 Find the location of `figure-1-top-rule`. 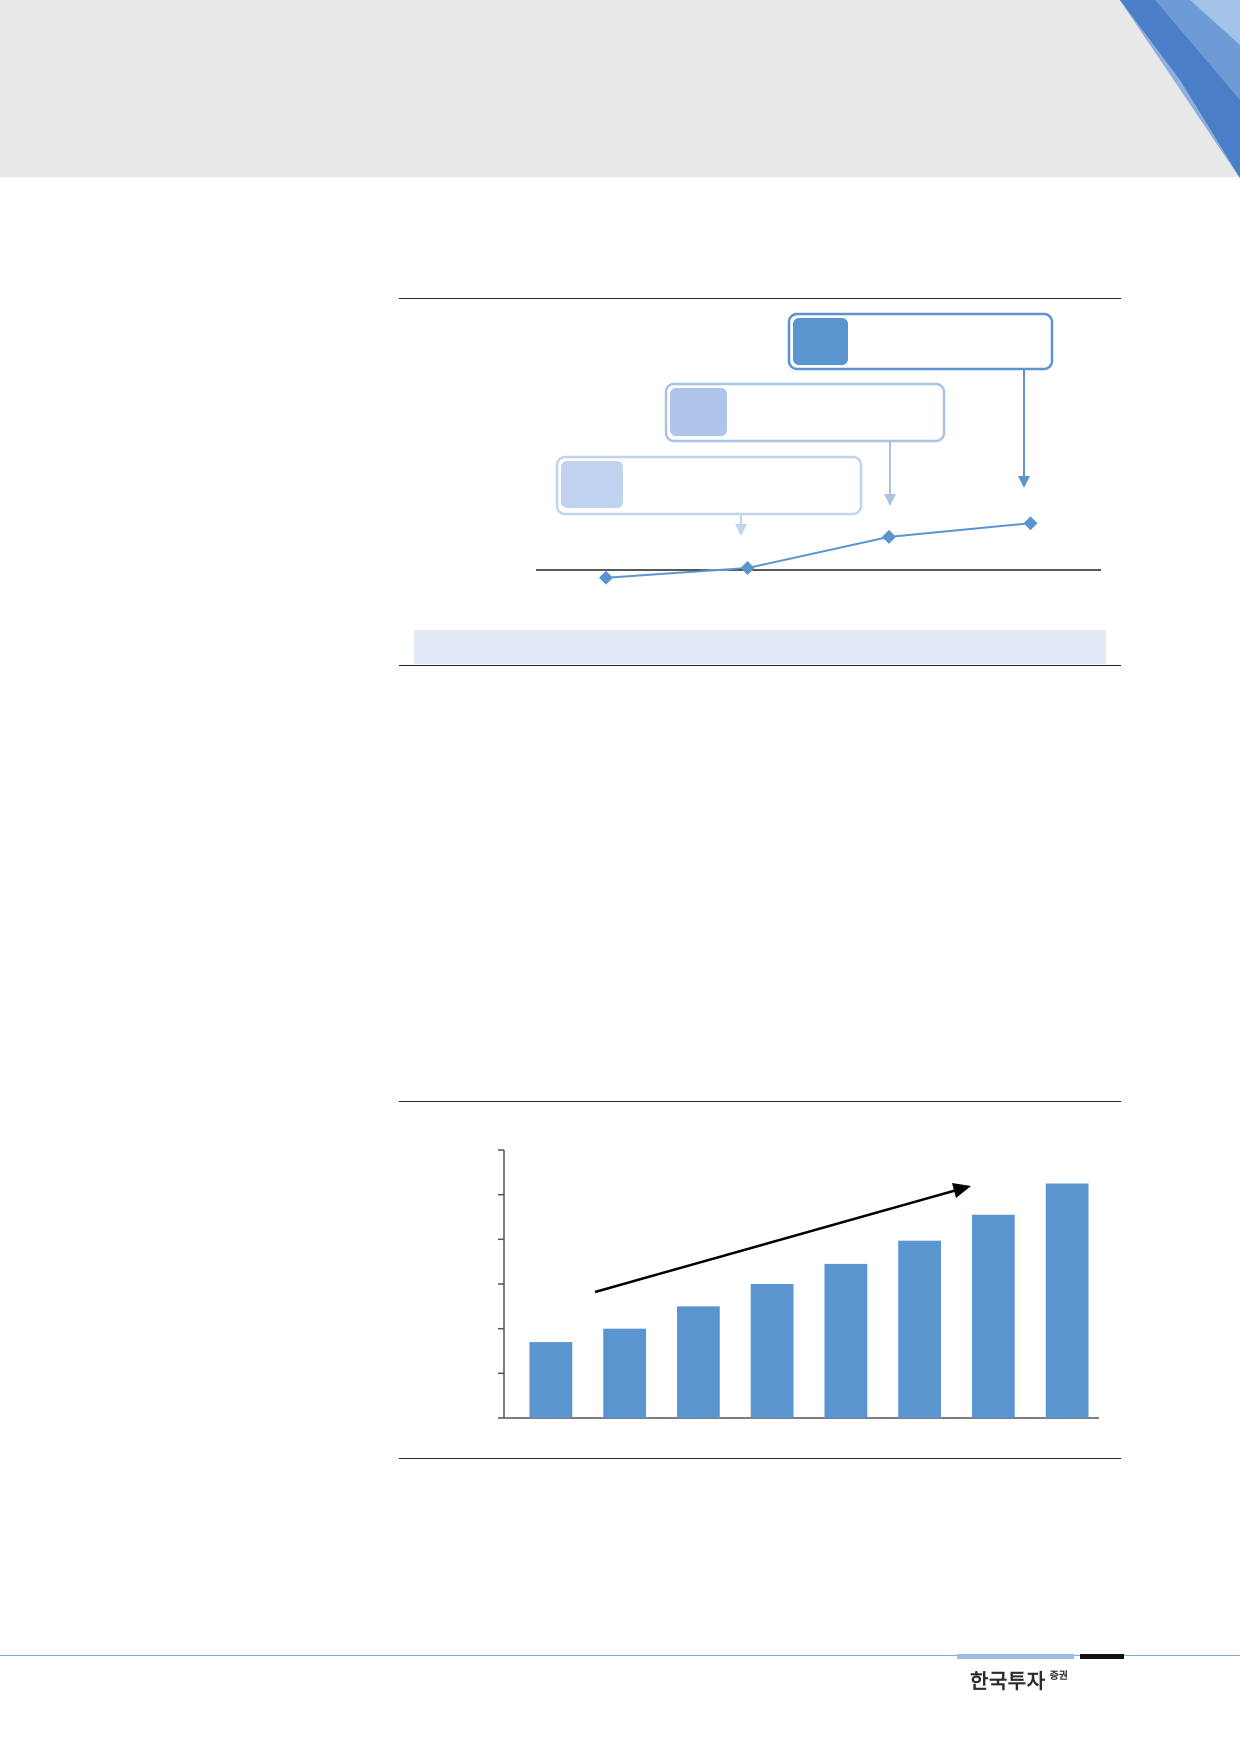

figure-1-top-rule is located at coordinates (760, 298).